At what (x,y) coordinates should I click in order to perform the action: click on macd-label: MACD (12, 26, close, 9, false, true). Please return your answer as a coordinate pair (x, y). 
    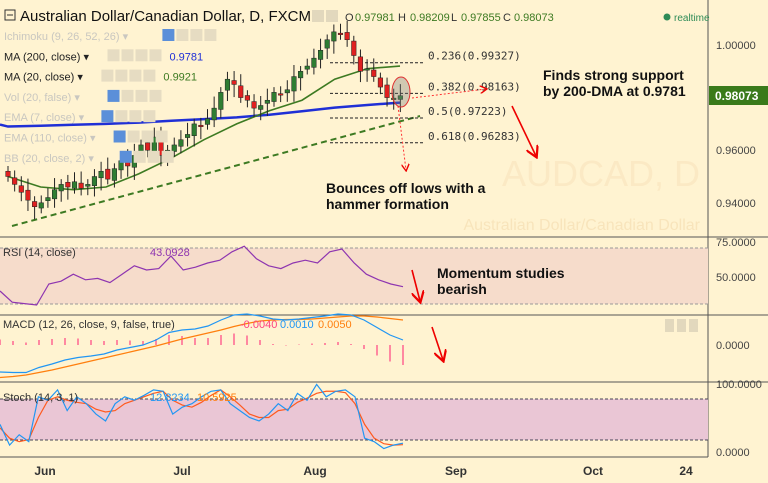
    Looking at the image, I should click on (89, 325).